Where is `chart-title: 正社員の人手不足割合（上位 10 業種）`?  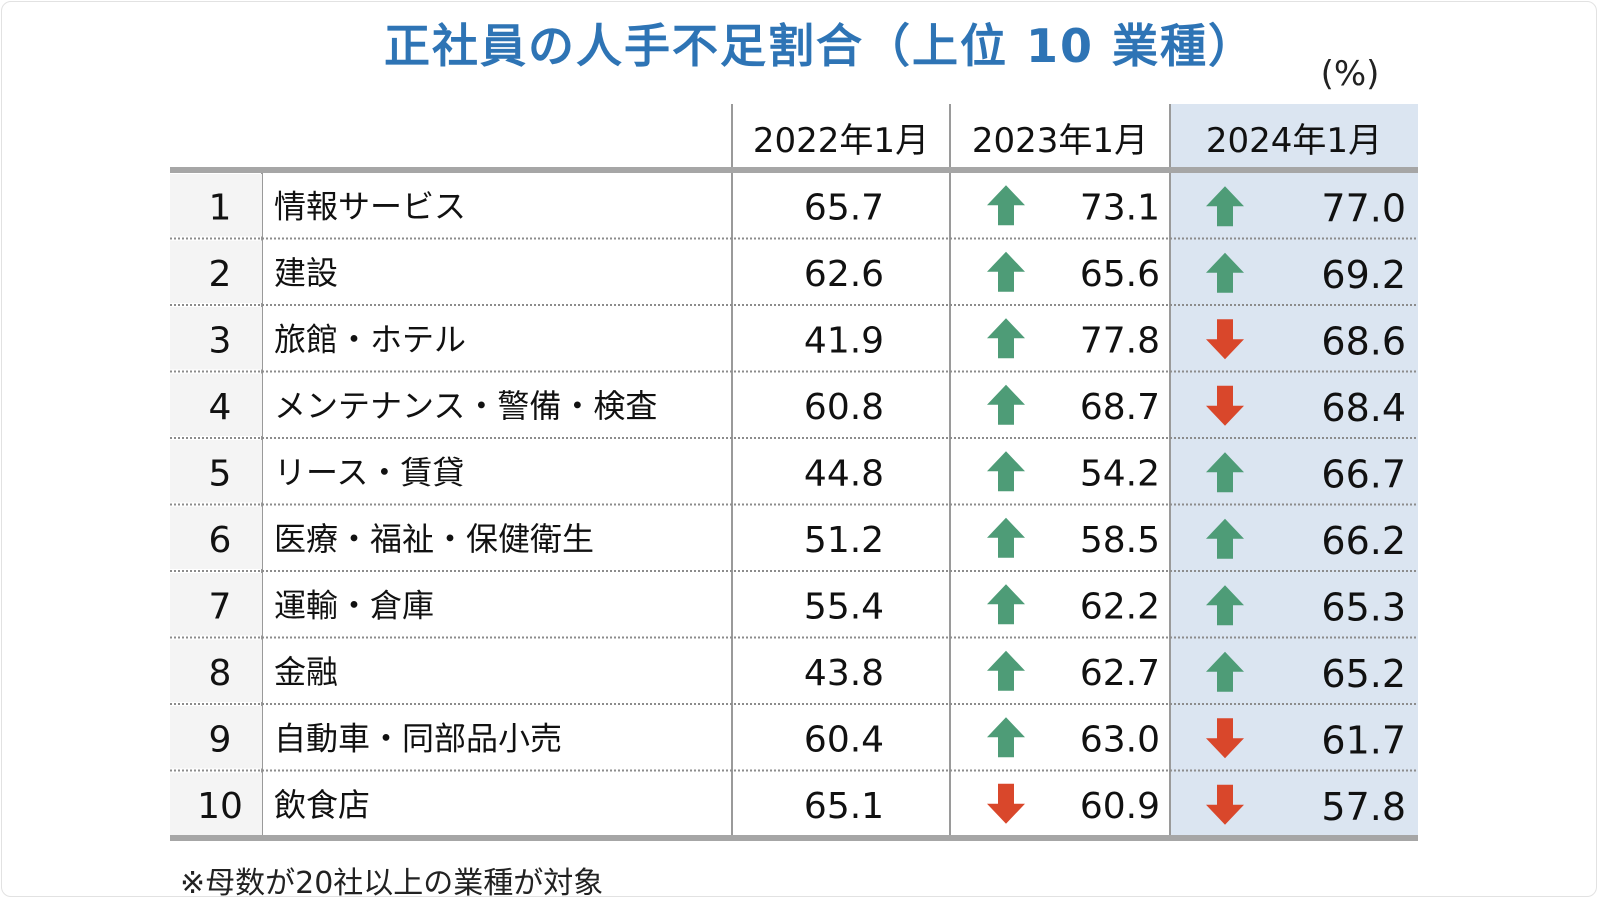 chart-title: 正社員の人手不足割合（上位 10 業種） is located at coordinates (820, 46).